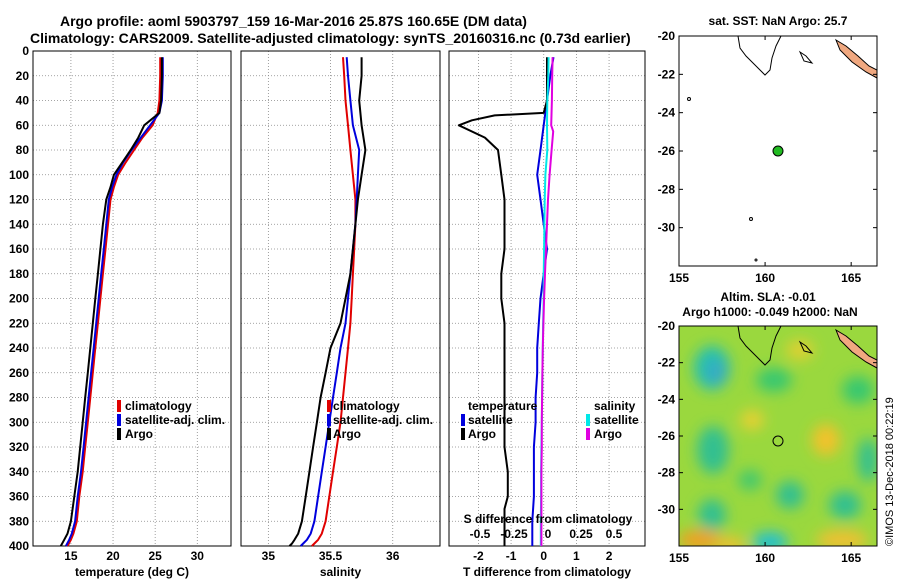 This screenshot has width=900, height=580. What do you see at coordinates (588, 434) in the screenshot?
I see `legend-swatch-sal-argo` at bounding box center [588, 434].